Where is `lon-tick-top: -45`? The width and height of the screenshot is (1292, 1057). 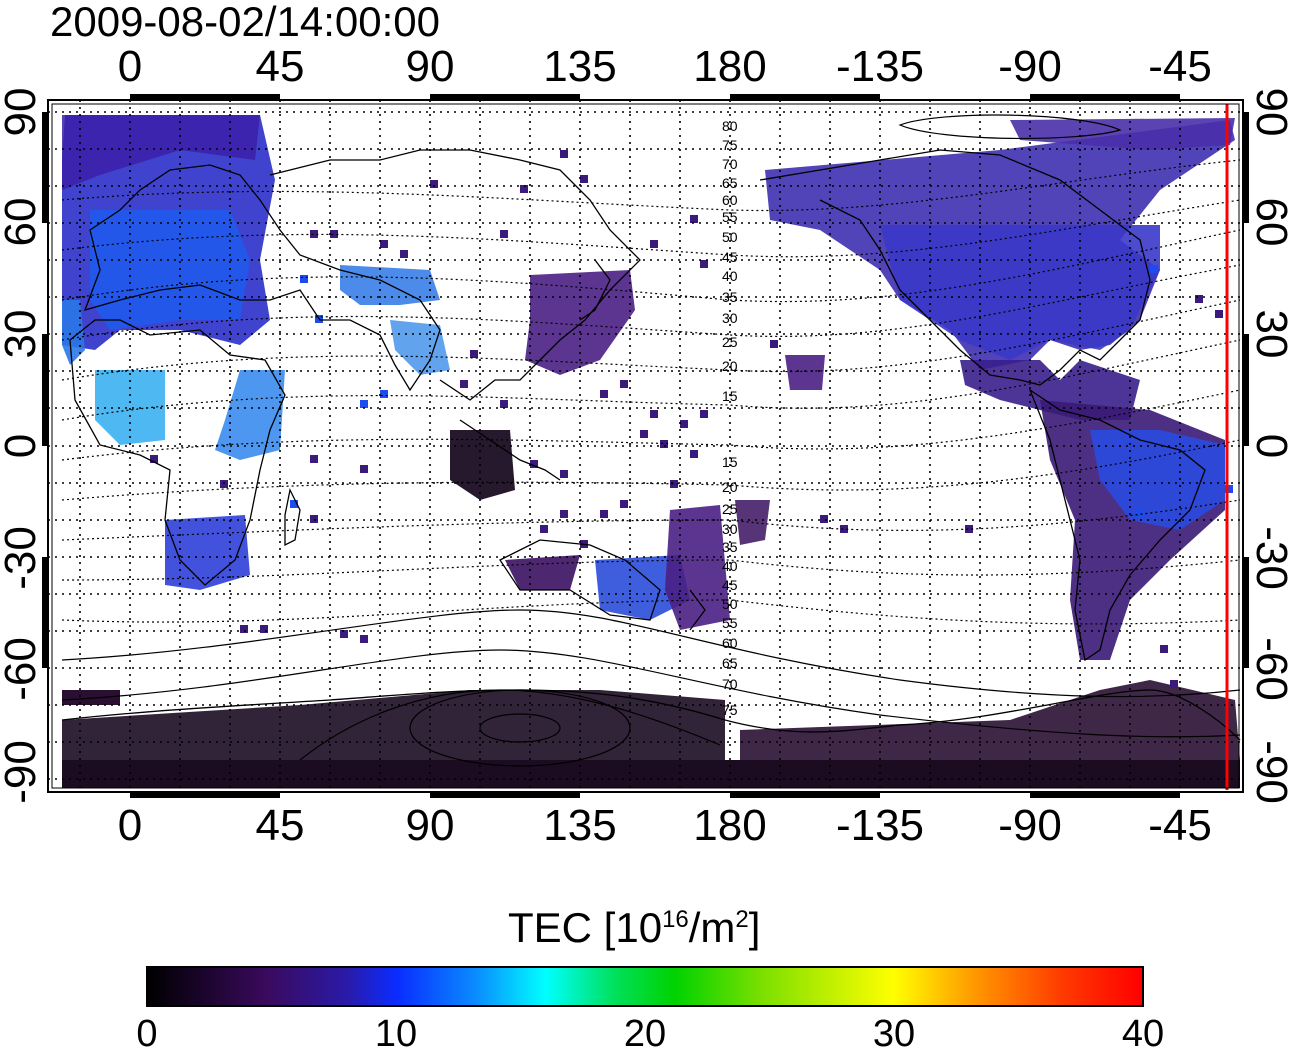 lon-tick-top: -45 is located at coordinates (1180, 66).